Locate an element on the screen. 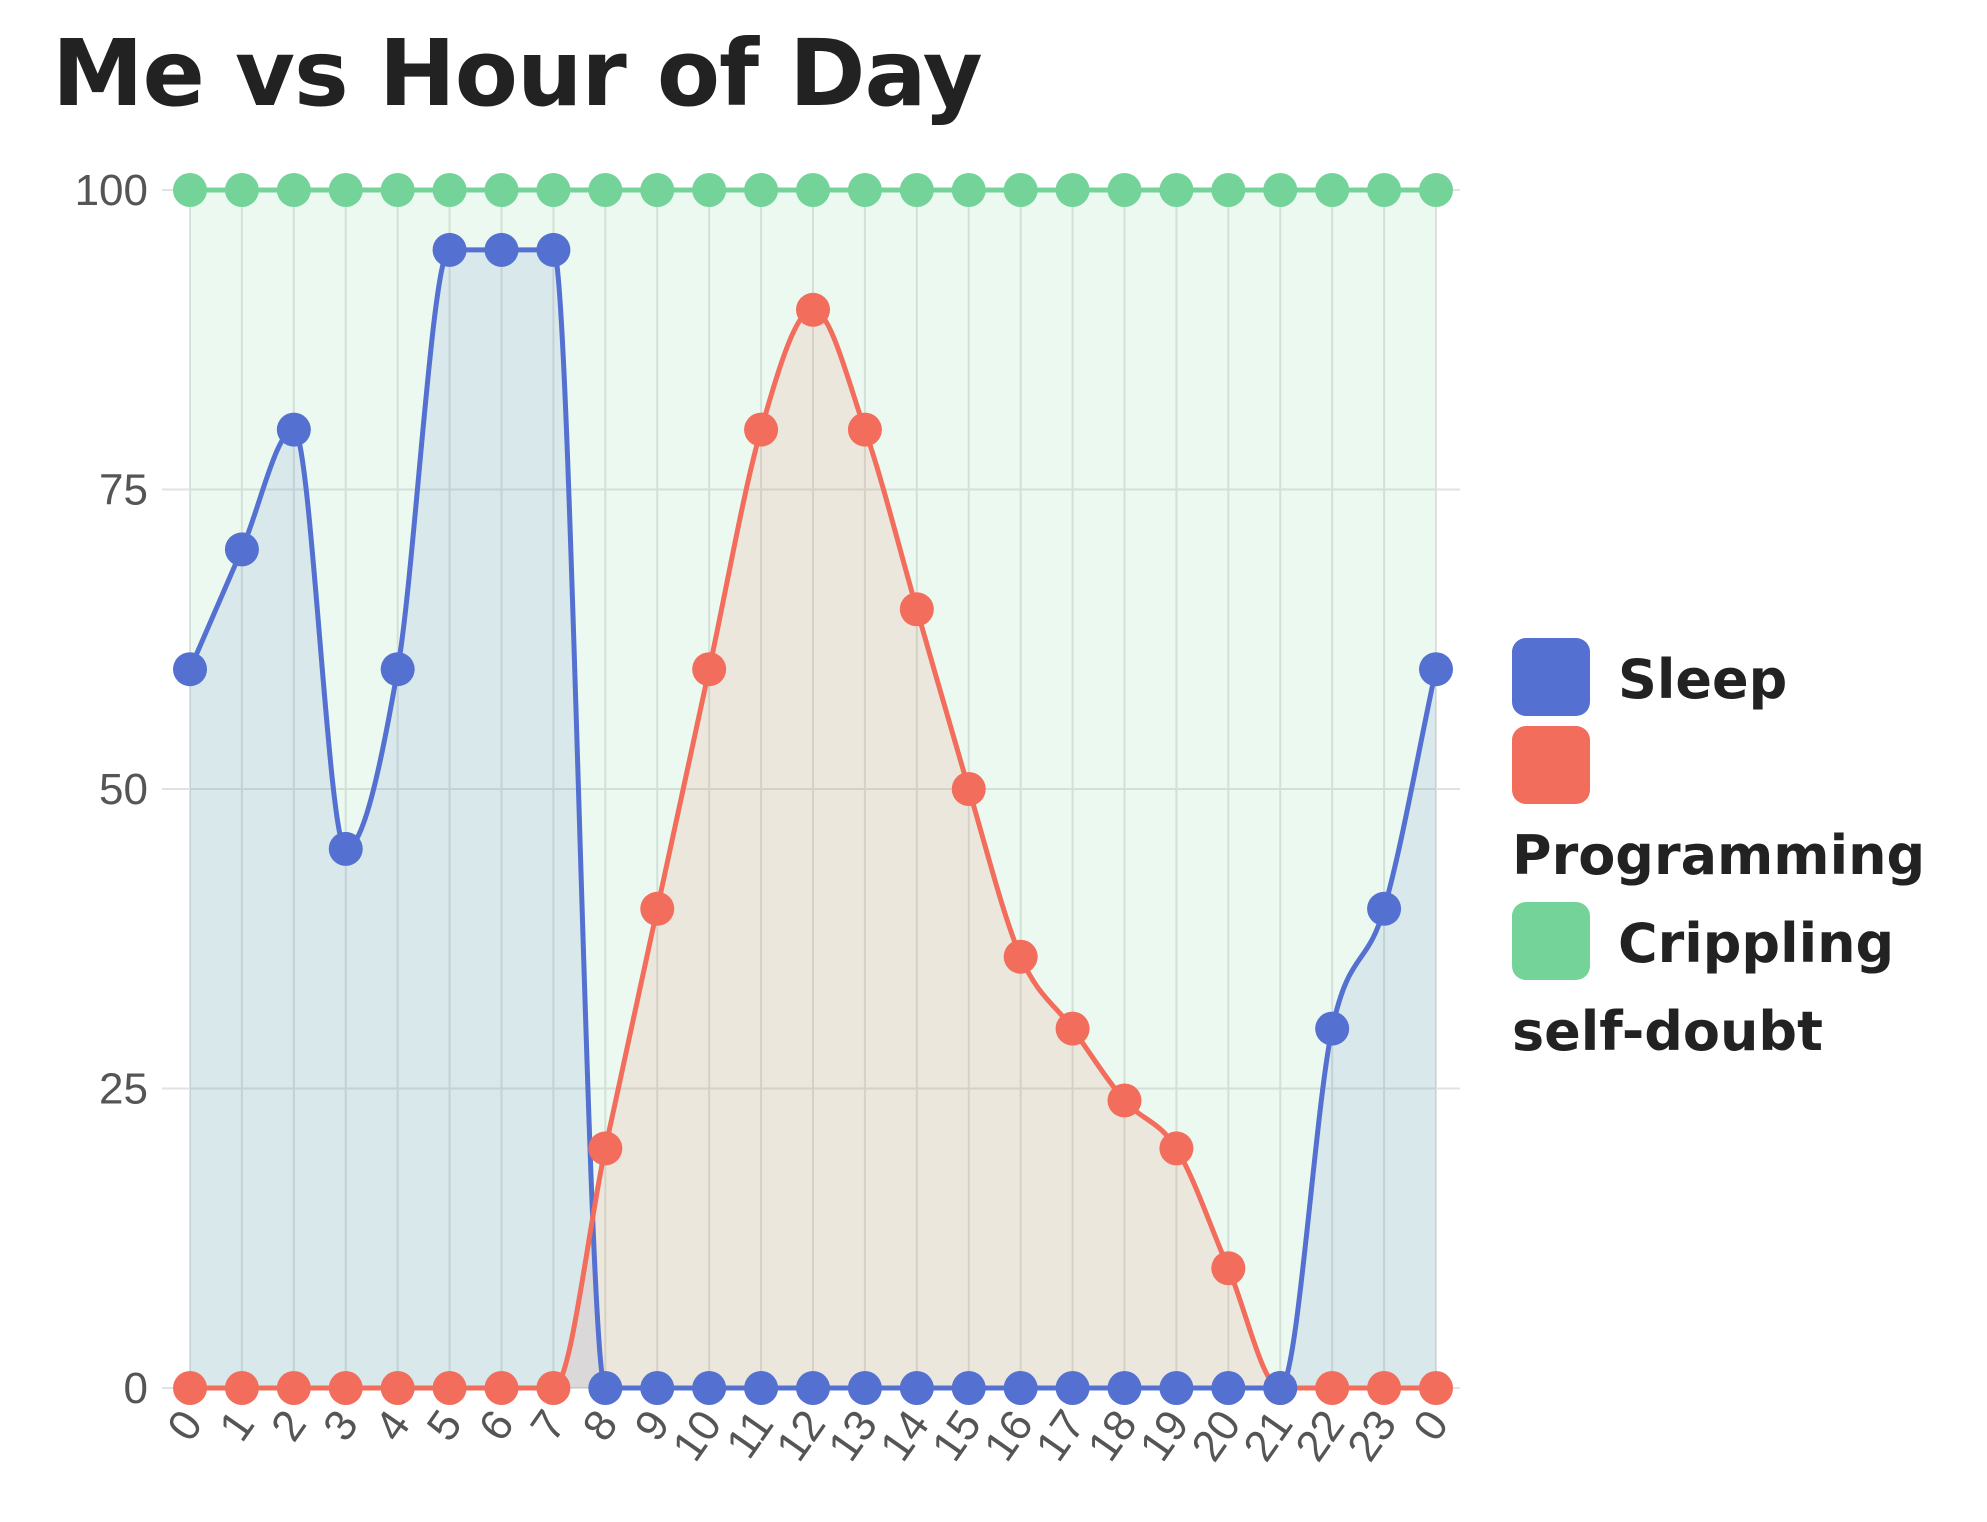 The image size is (1987, 1522). x-tick-label: 6 is located at coordinates (497, 1426).